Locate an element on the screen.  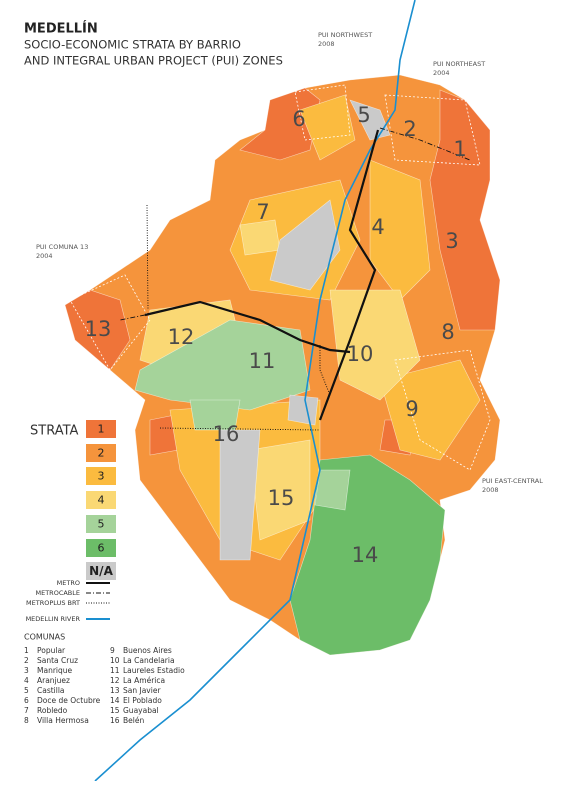
map-subtitle: SOCIO-ECONOMIC STRATA BY BARRIO is located at coordinates (132, 45).